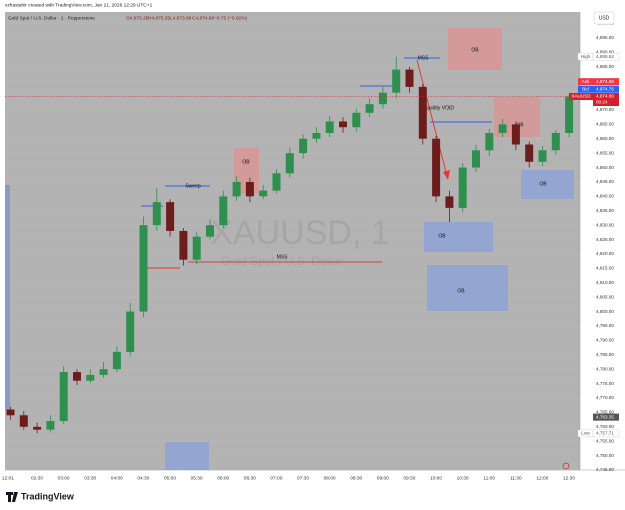 The image size is (625, 510). Describe the element at coordinates (605, 210) in the screenshot. I see `y-tick-label: 4,835.00` at that location.